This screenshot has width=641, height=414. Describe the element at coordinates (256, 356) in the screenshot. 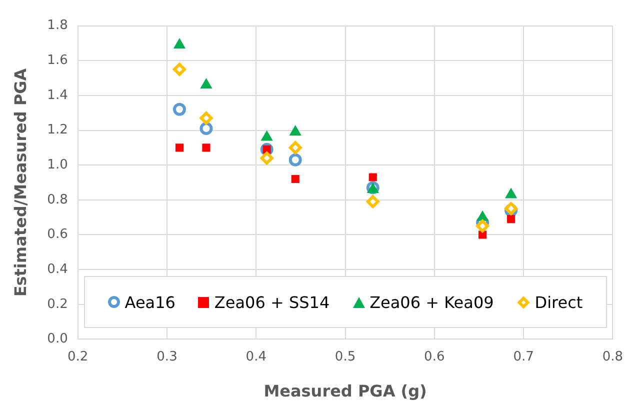

I see `x-tick-label: 0.4` at that location.